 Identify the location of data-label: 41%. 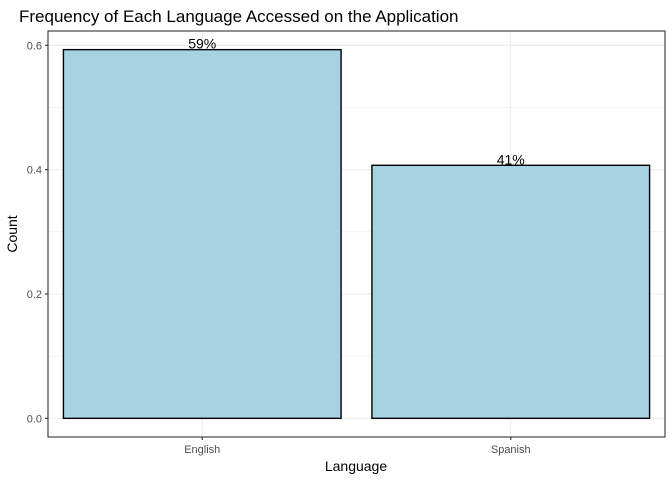
(511, 159).